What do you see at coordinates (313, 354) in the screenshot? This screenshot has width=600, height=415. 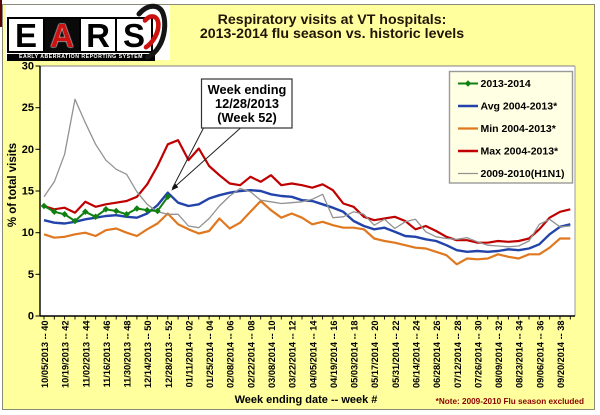 I see `svg-text: 04/05/2014 -- 14` at bounding box center [313, 354].